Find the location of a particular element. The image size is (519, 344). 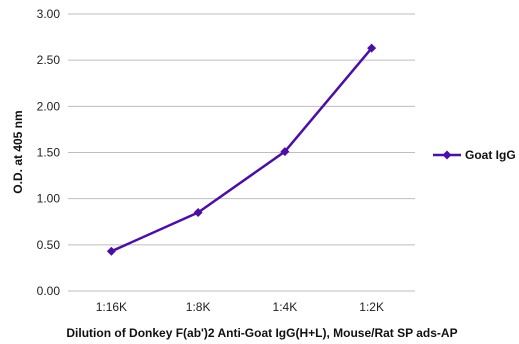

y-tick-label: 2.50 is located at coordinates (49, 60).